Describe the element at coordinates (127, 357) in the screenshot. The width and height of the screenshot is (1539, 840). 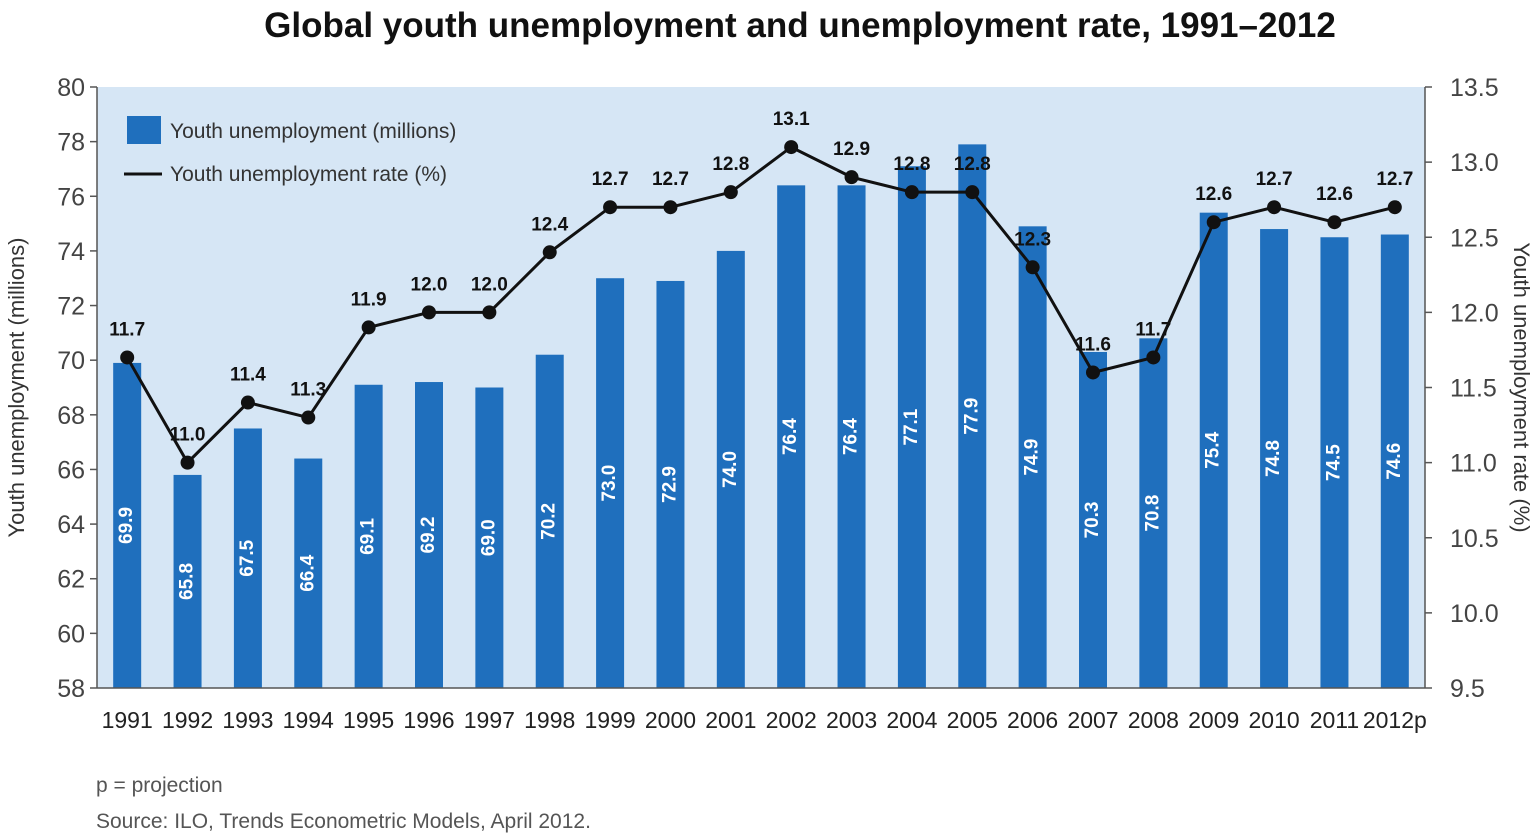
I see `rate-point-1991` at that location.